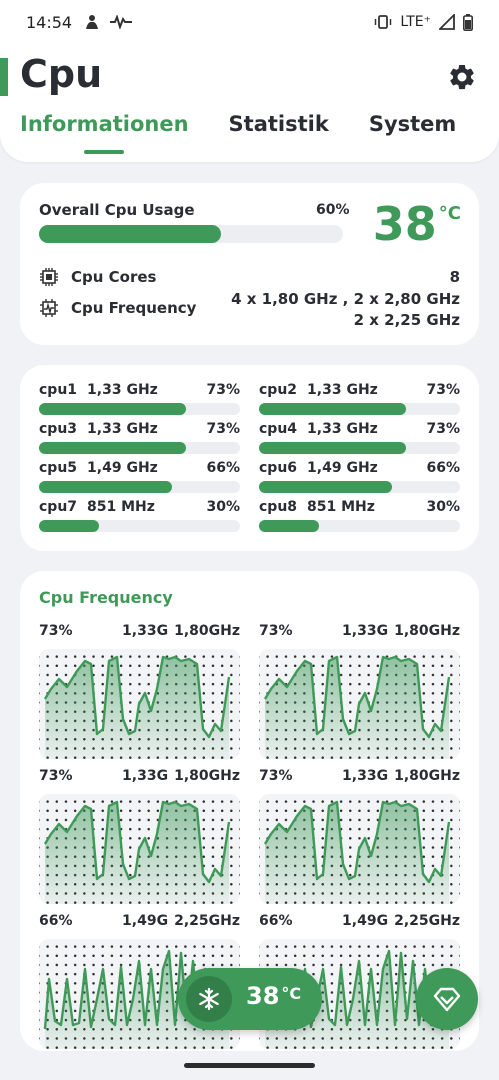 This screenshot has width=499, height=1080. What do you see at coordinates (117, 210) in the screenshot?
I see `overall-usage-label: Overall Cpu Usage` at bounding box center [117, 210].